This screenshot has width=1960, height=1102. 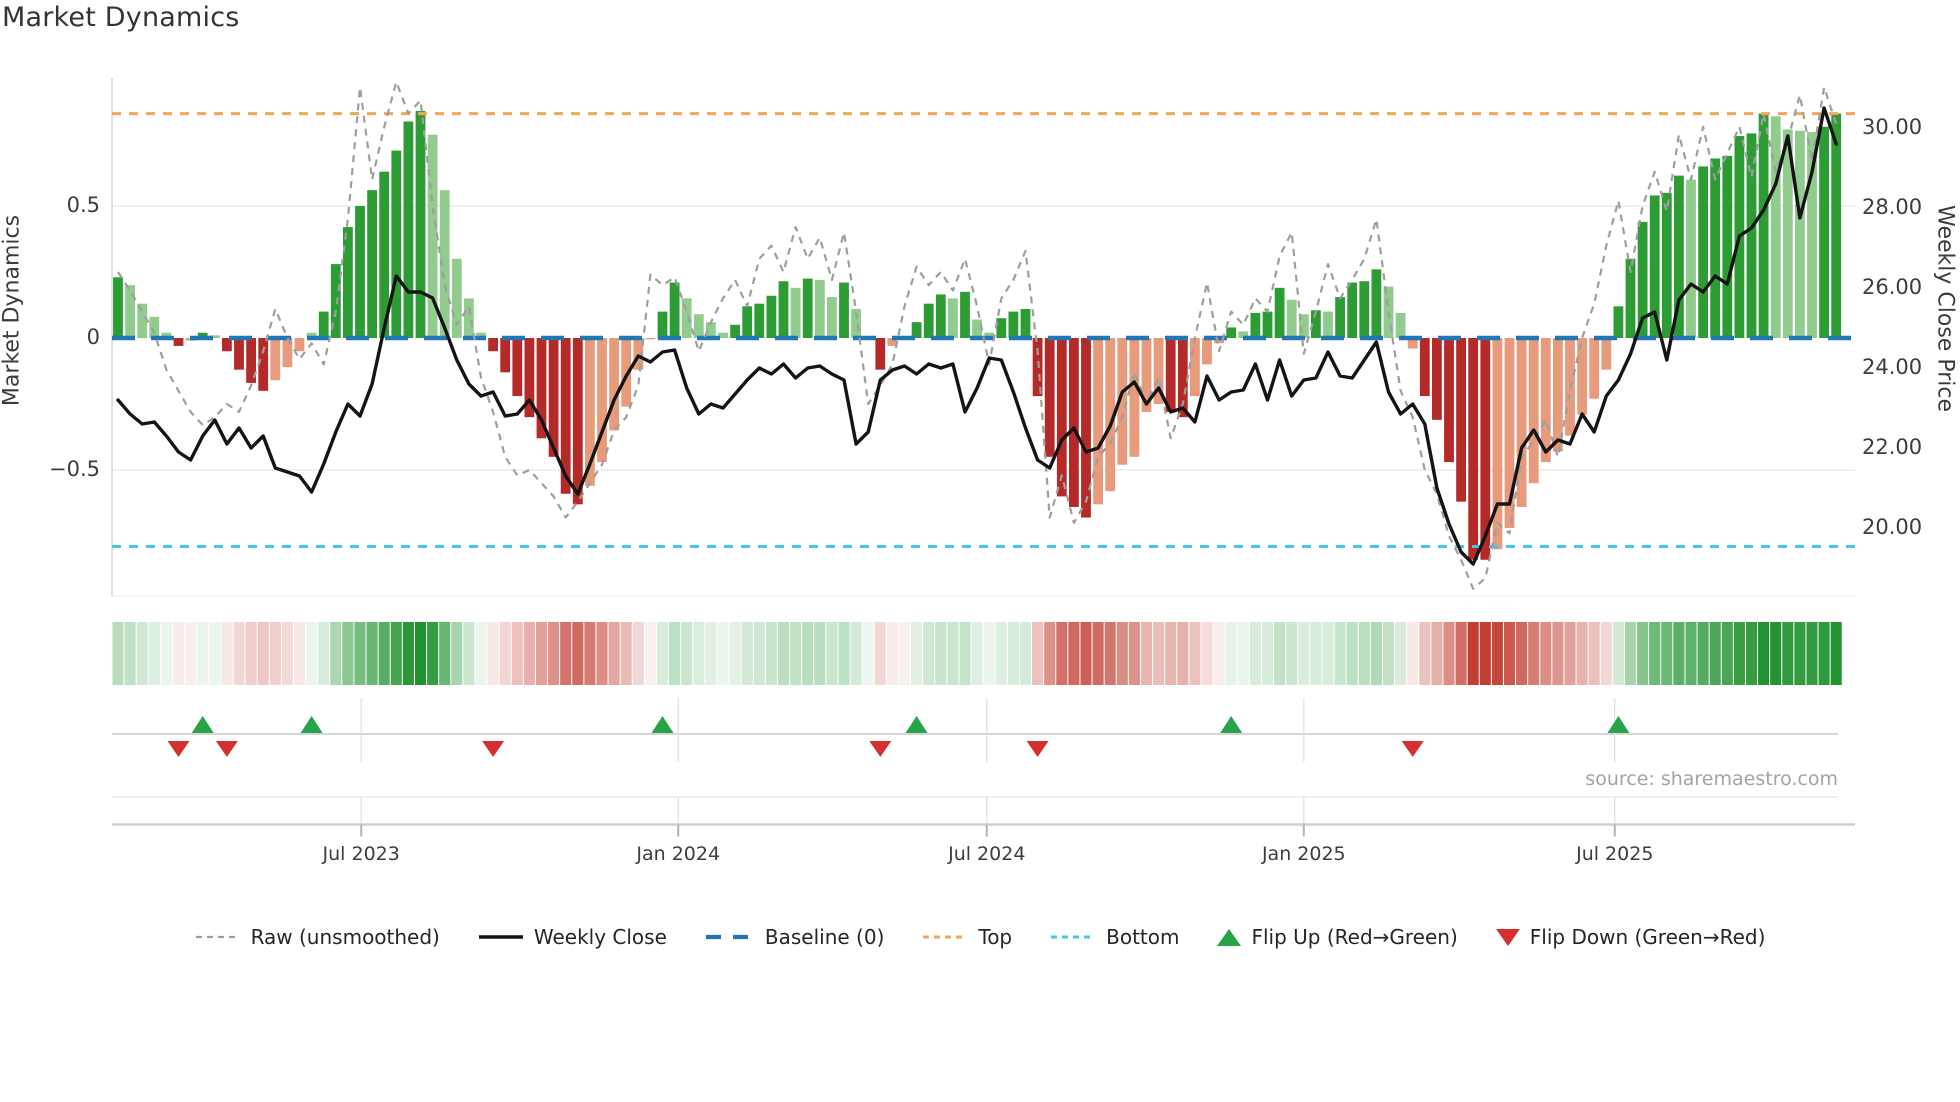 I want to click on legend-swatch-top, so click(x=945, y=937).